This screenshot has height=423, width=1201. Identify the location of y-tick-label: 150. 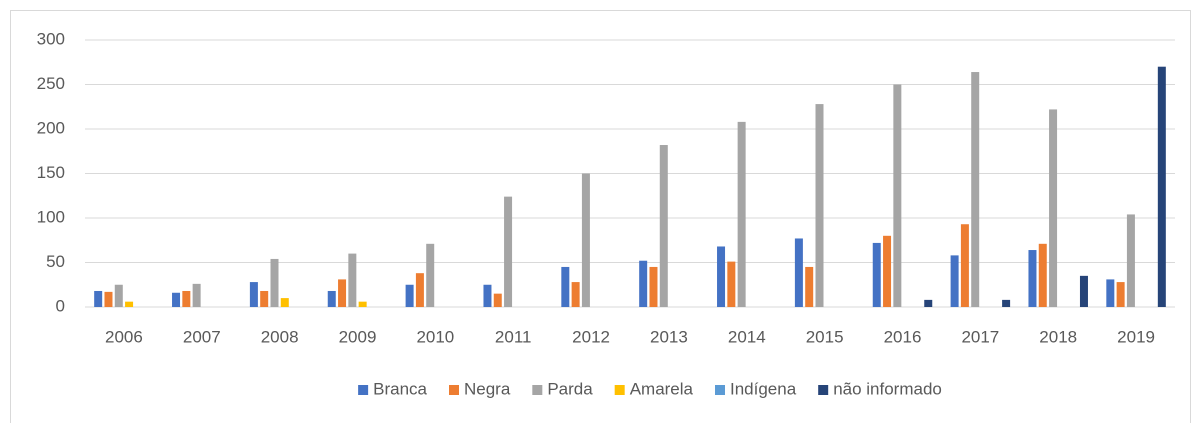
(51, 172).